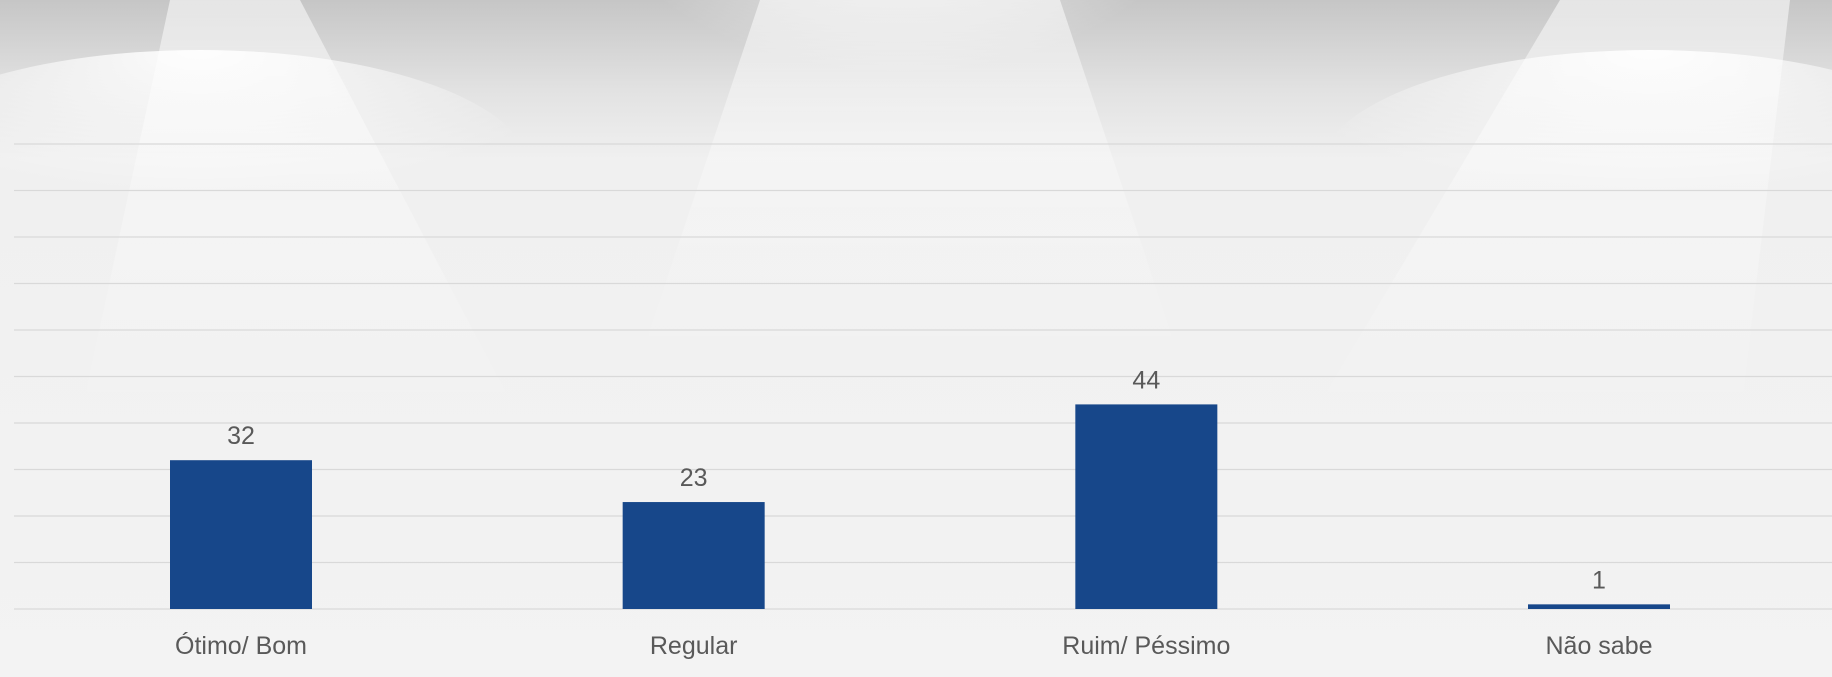 This screenshot has height=677, width=1832. I want to click on light-beam-left, so click(300, 210).